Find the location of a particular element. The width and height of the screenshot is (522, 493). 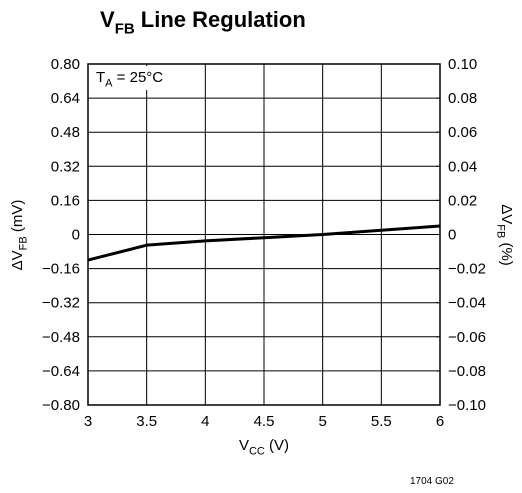

y-tick-label: 0.64 is located at coordinates (65, 98).